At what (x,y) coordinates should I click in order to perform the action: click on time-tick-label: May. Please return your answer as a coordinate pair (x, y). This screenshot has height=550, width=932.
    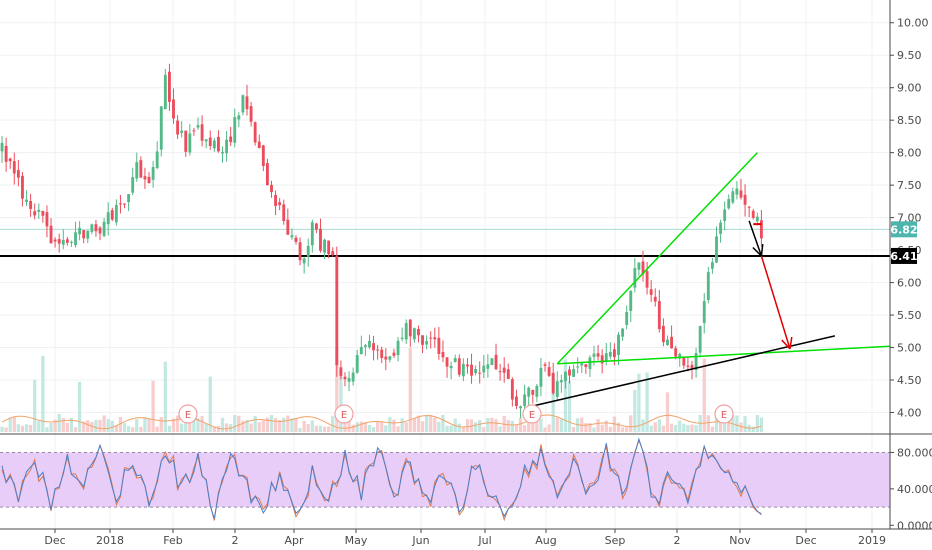
    Looking at the image, I should click on (356, 540).